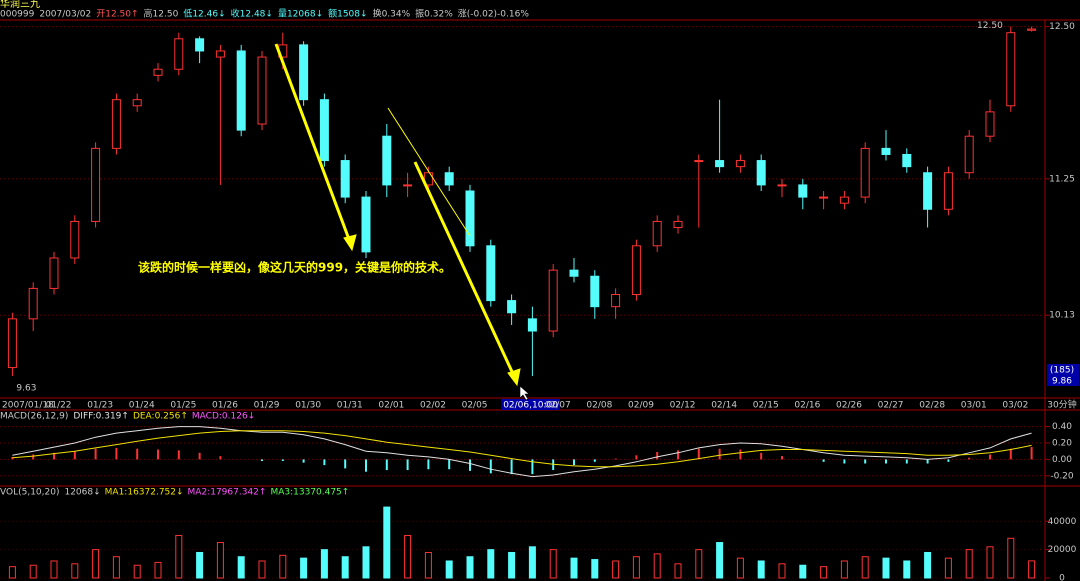  I want to click on header-item: 换0.34%, so click(392, 14).